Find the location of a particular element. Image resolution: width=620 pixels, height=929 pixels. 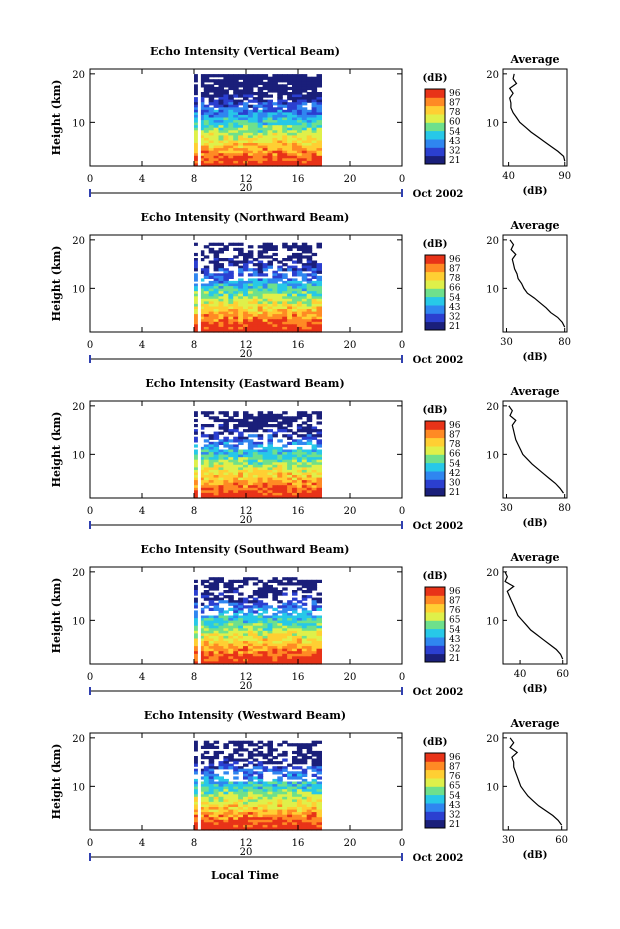

average-x-tick-label: 30 is located at coordinates (508, 840).